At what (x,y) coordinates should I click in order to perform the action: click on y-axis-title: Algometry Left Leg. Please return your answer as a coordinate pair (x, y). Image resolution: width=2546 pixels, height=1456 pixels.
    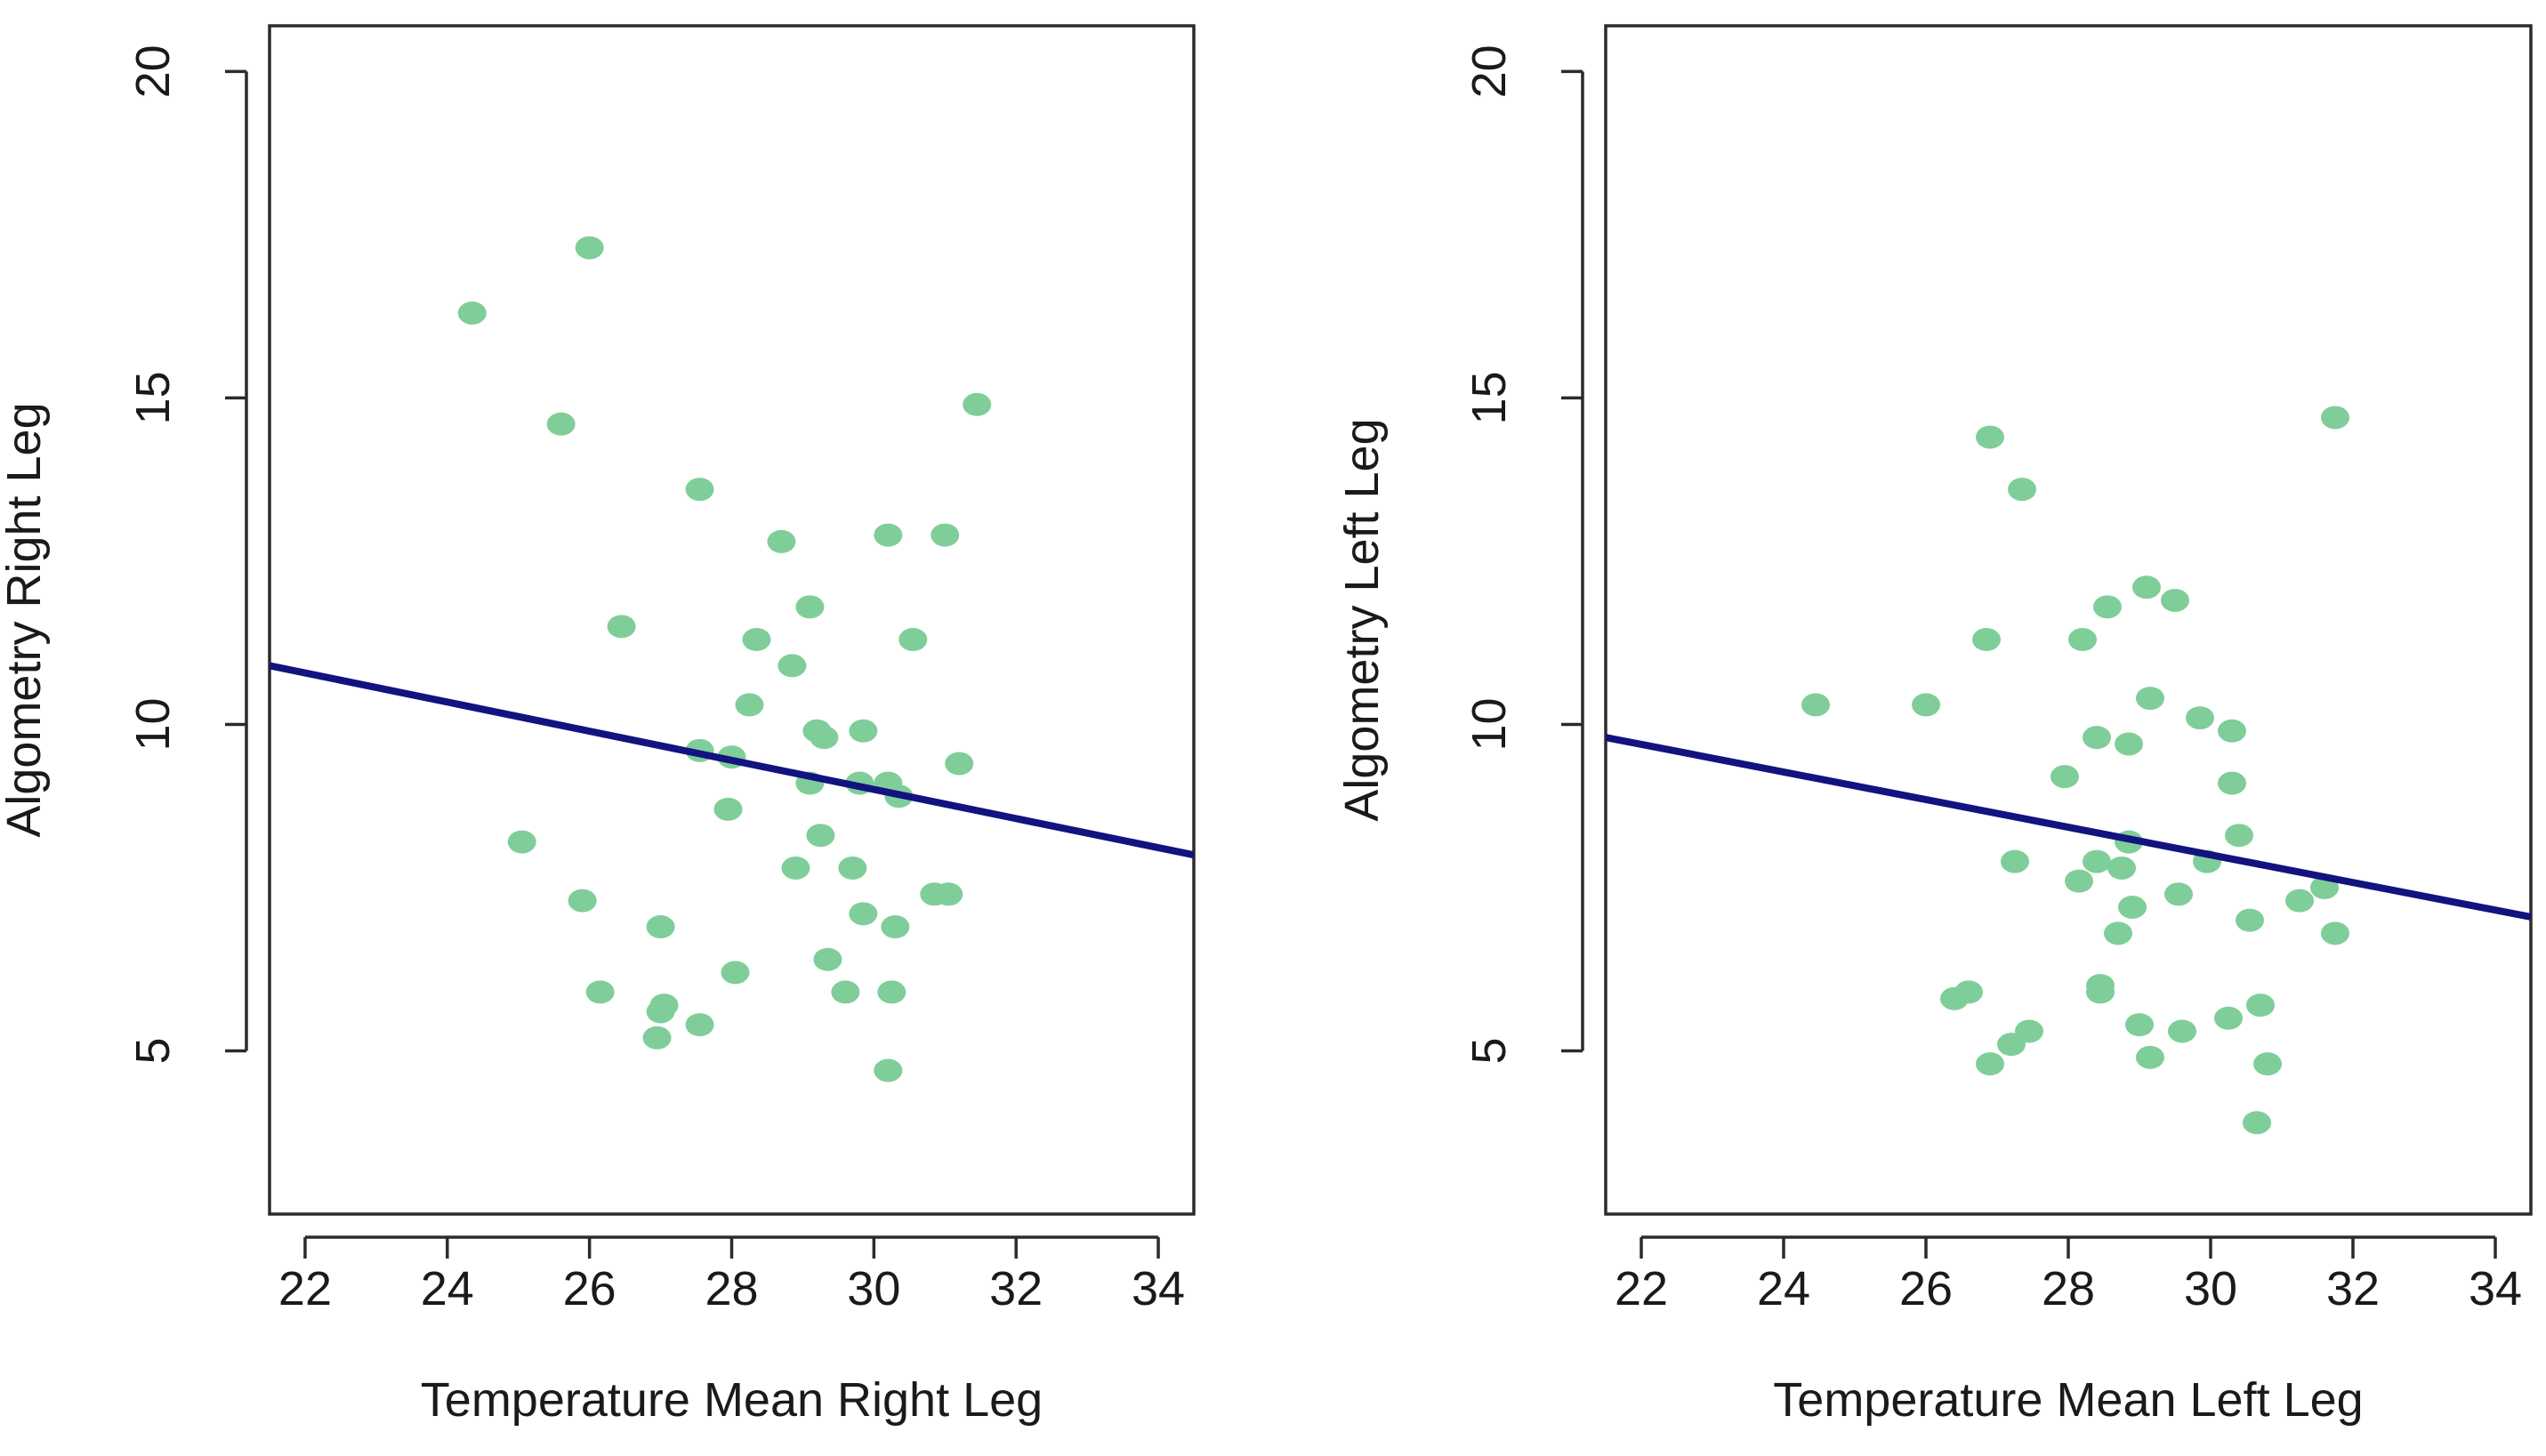
    Looking at the image, I should click on (1362, 619).